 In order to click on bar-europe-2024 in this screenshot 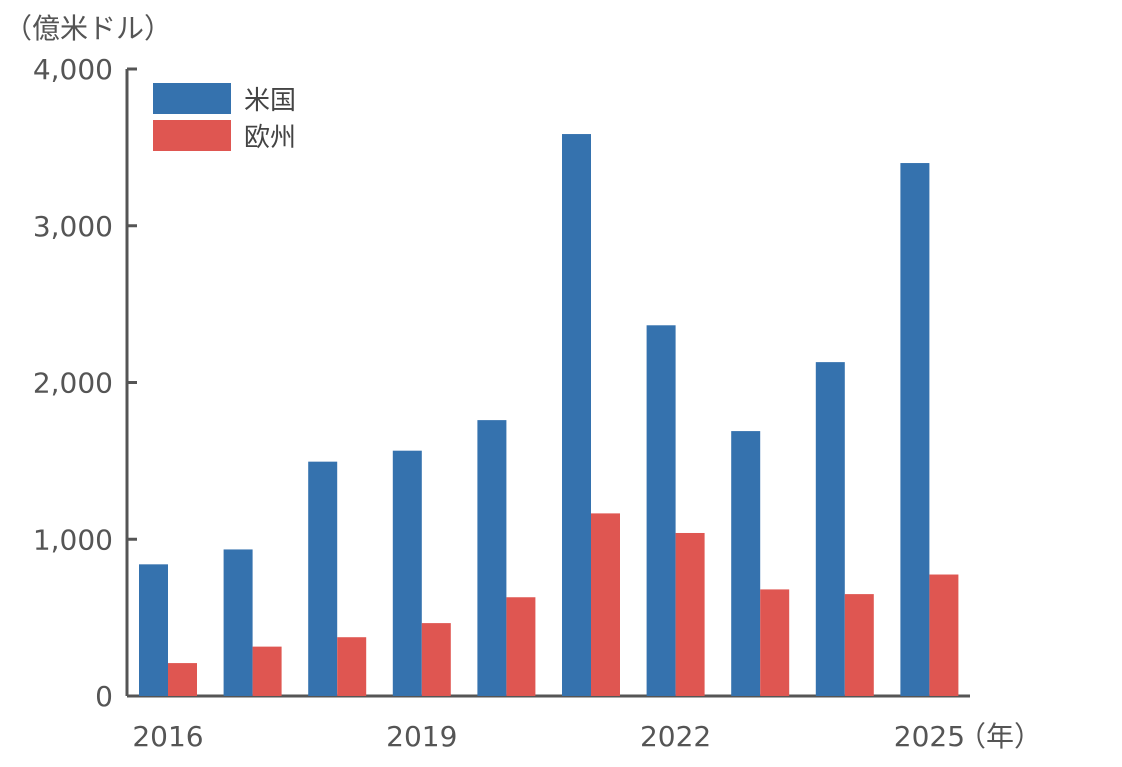, I will do `click(859, 645)`.